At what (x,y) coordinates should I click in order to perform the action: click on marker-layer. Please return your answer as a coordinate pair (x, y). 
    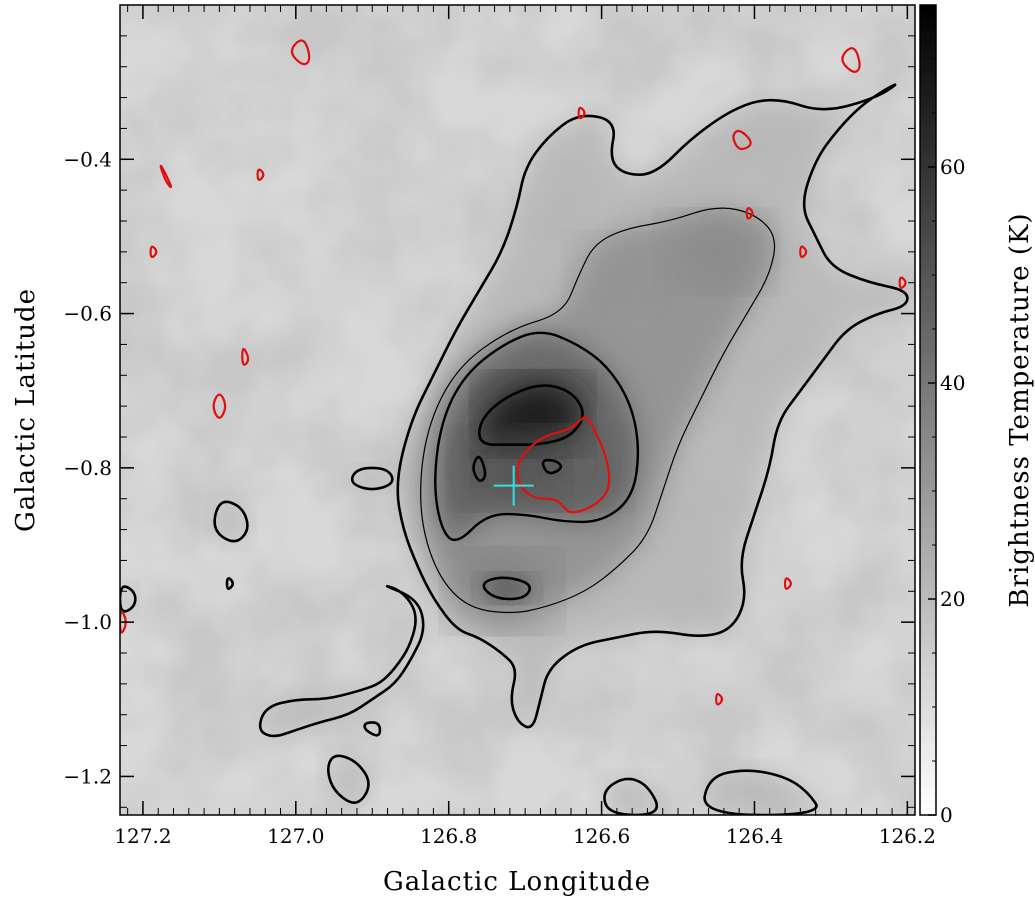
    Looking at the image, I should click on (513, 485).